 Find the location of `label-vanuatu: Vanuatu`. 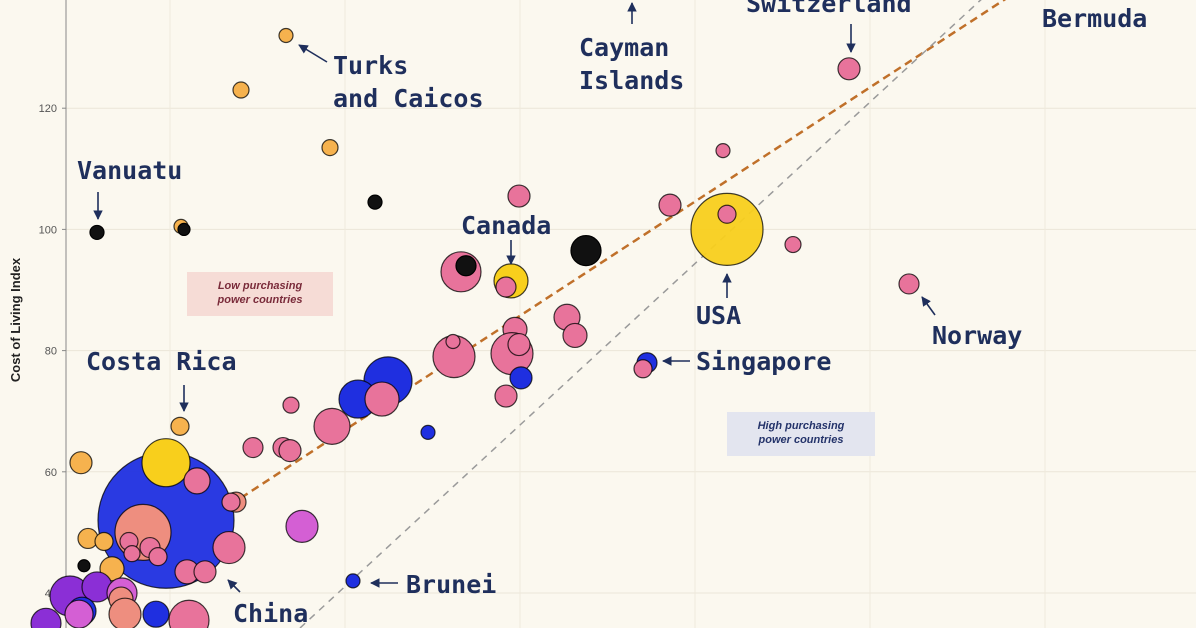

label-vanuatu: Vanuatu is located at coordinates (129, 170).